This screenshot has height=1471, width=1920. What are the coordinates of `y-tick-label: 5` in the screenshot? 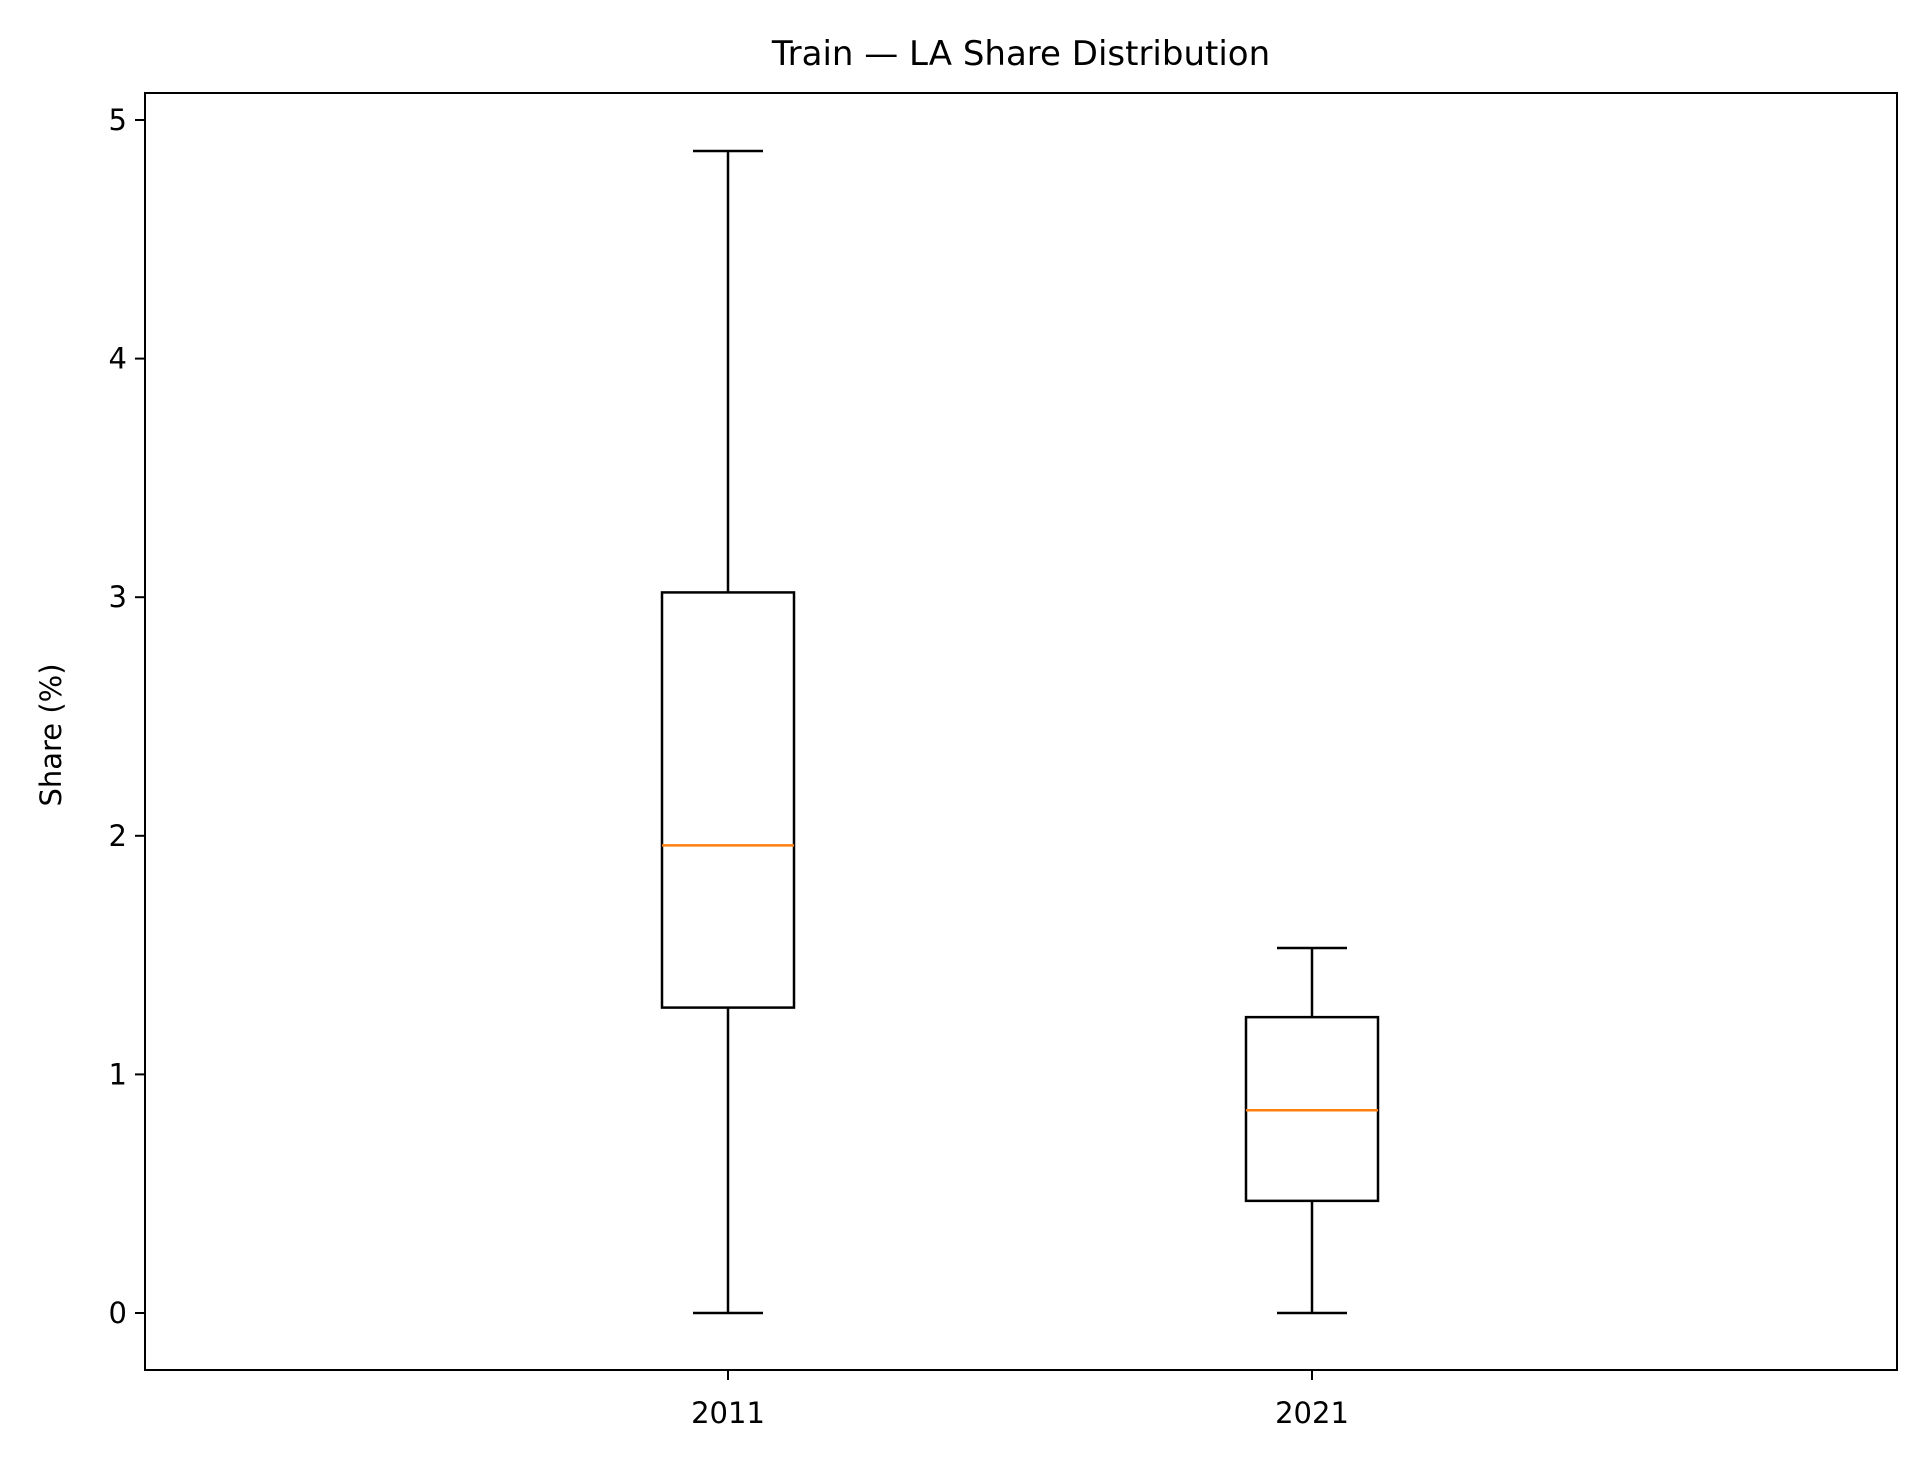 It's located at (118, 120).